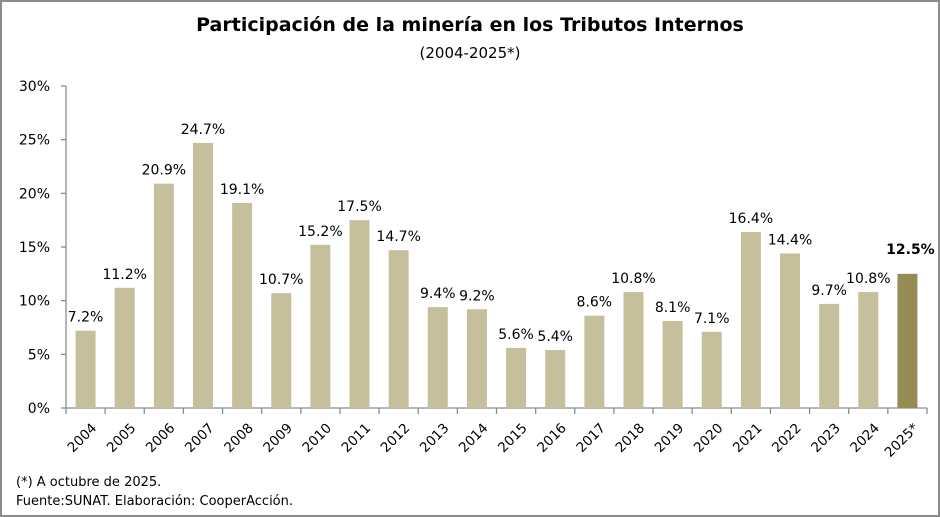 The height and width of the screenshot is (517, 940). What do you see at coordinates (633, 350) in the screenshot?
I see `bar-2018` at bounding box center [633, 350].